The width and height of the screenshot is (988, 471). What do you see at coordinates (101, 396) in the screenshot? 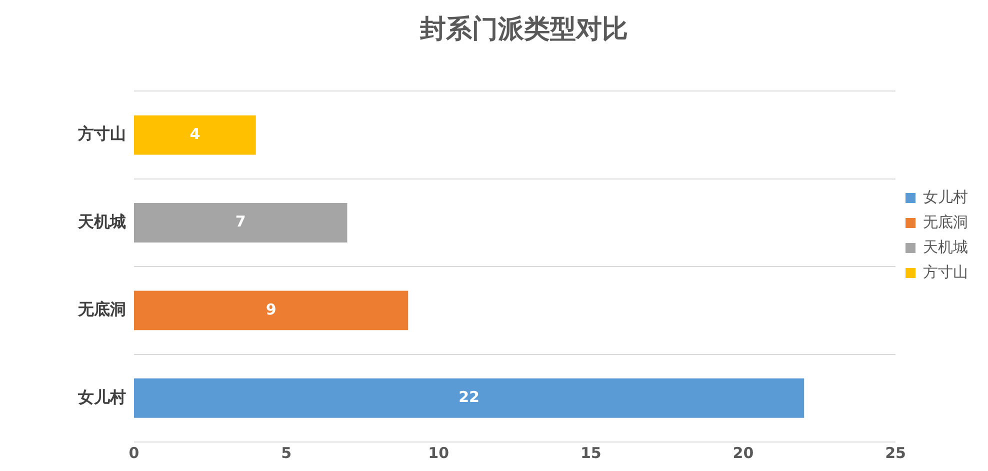
I see `y-tick-label: 女儿村` at bounding box center [101, 396].